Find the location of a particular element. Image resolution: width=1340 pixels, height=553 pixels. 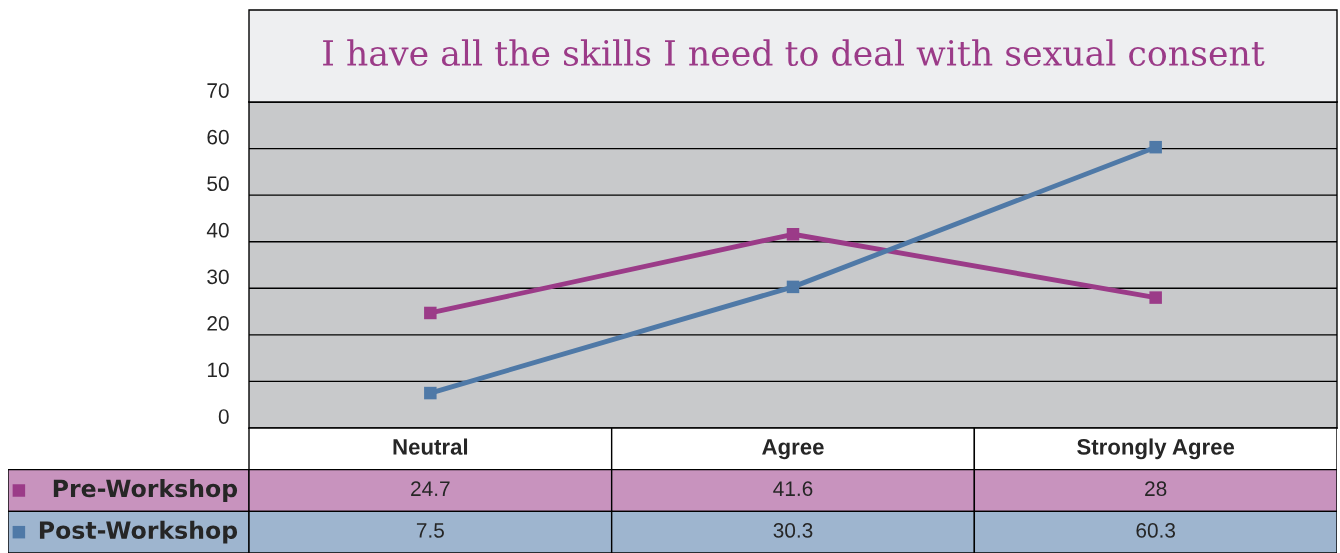

data-label: 60.3 is located at coordinates (1156, 530).